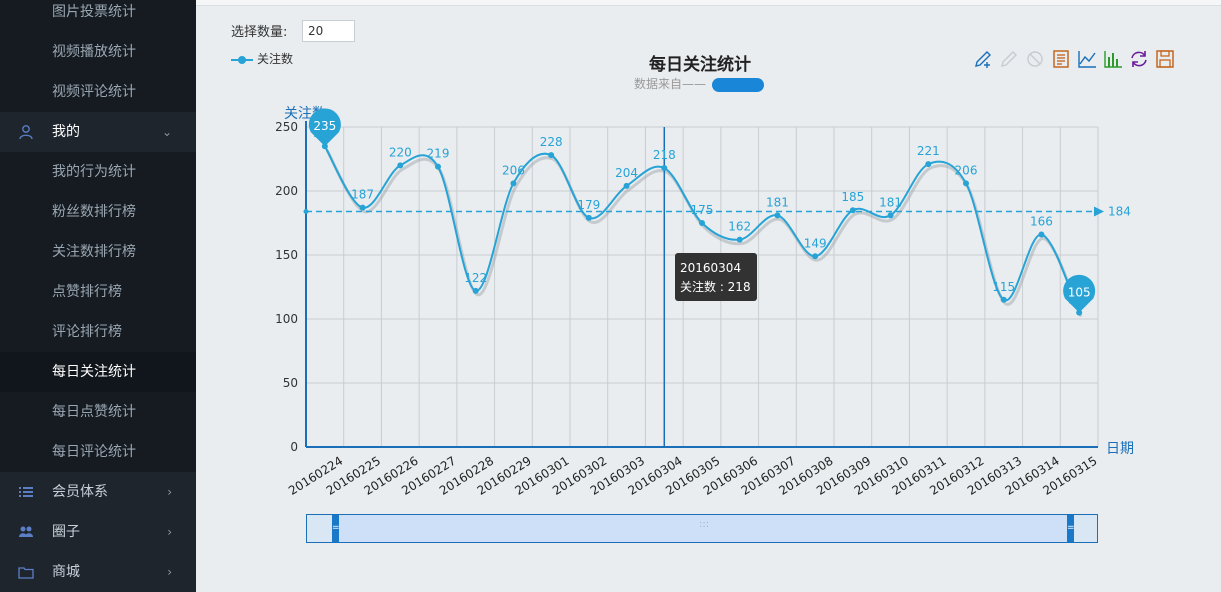  What do you see at coordinates (98, 332) in the screenshot?
I see `sidebar-item-comment-ranking: 评论排行榜` at bounding box center [98, 332].